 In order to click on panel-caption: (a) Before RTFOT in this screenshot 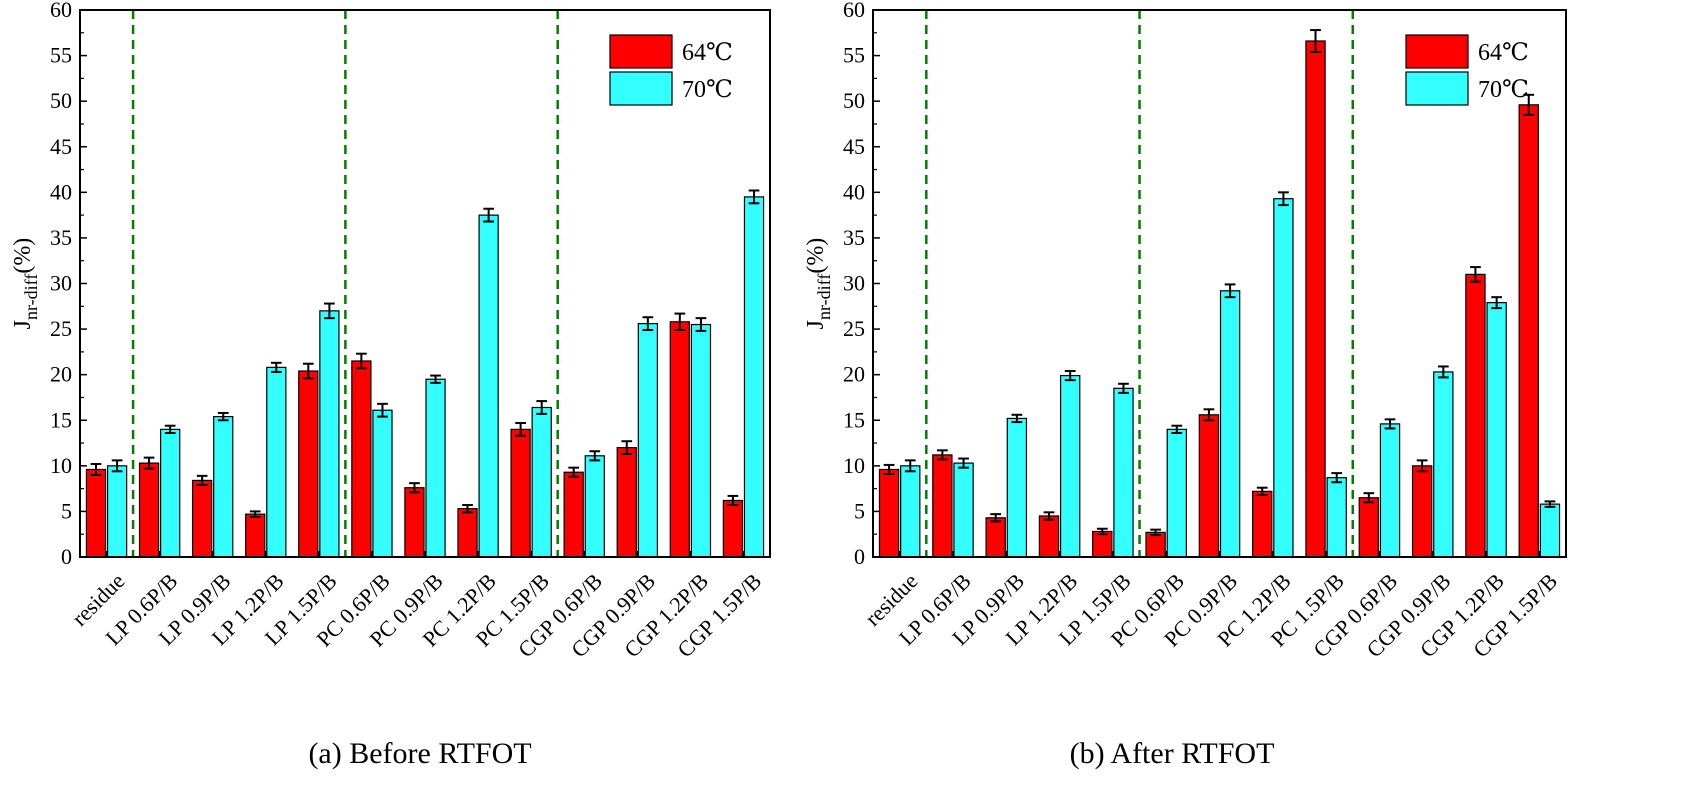, I will do `click(419, 753)`.